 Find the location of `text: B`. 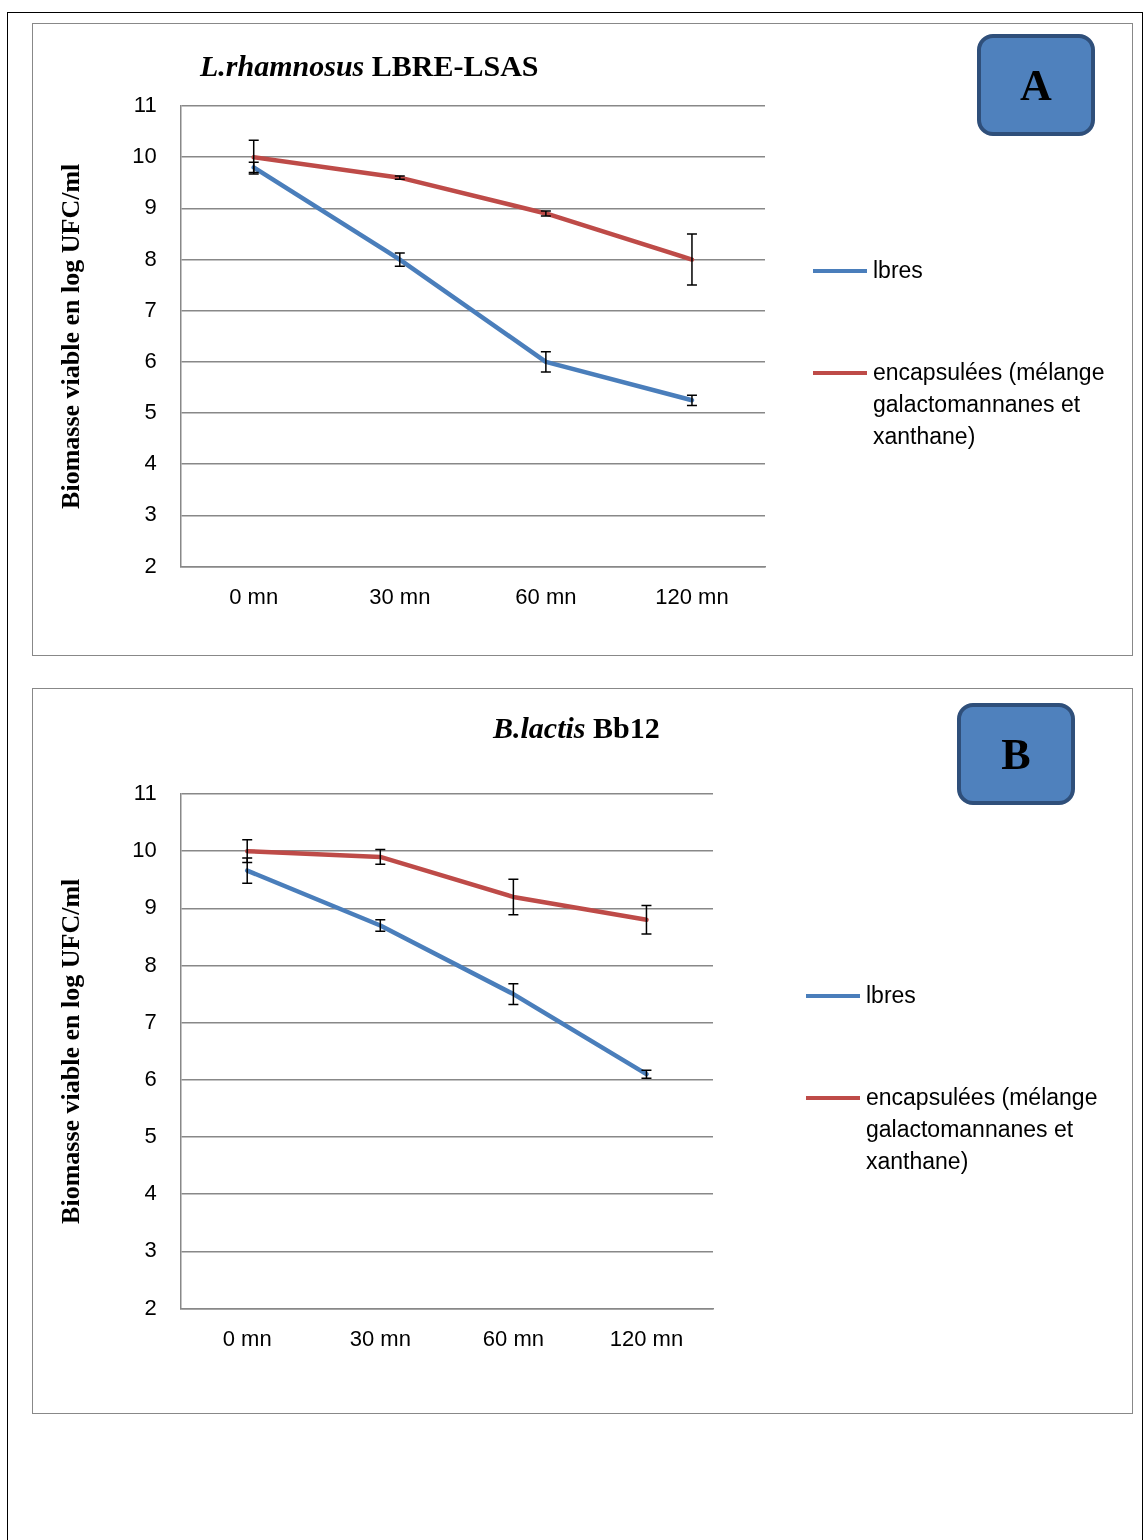

text: B is located at coordinates (1016, 754).